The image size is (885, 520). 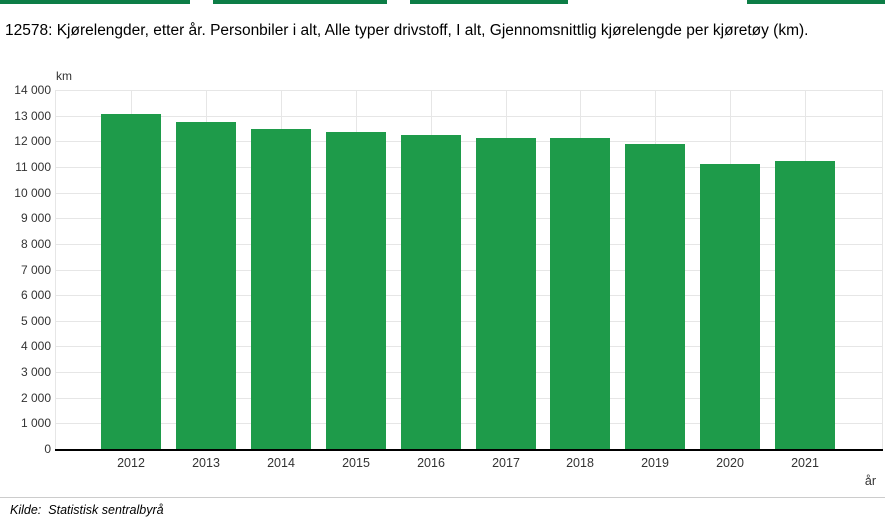 I want to click on bar-2017, so click(x=506, y=293).